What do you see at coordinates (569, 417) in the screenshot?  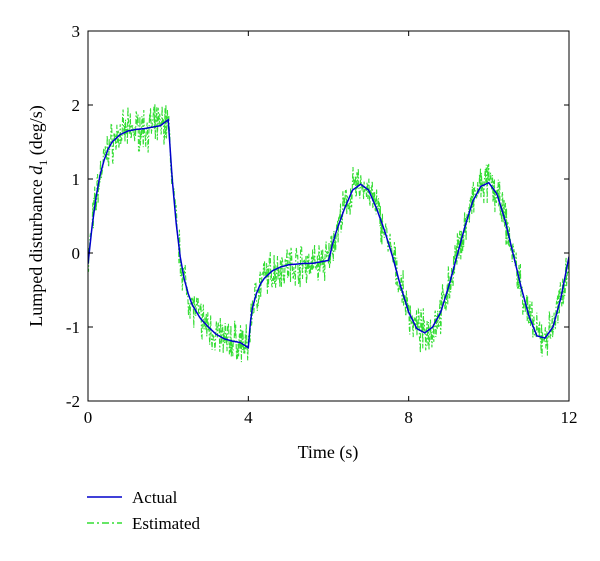 I see `x-tick-label: 12` at bounding box center [569, 417].